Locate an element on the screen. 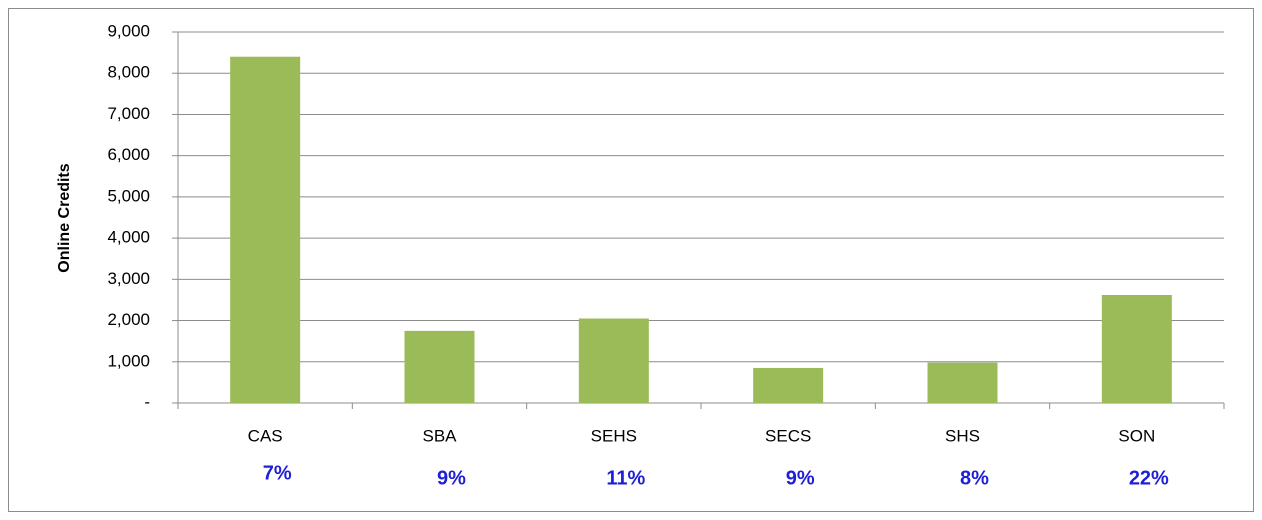  x-tick-label: SEHS is located at coordinates (614, 435).